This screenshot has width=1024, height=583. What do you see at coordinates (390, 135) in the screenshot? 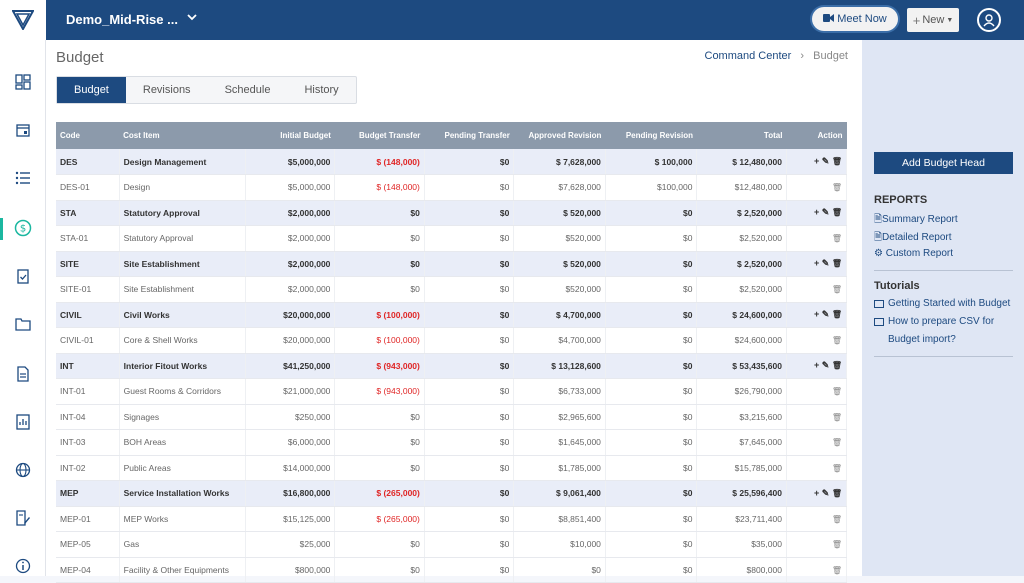
I see `col-header-budget-transfer: Budget Transfer` at bounding box center [390, 135].